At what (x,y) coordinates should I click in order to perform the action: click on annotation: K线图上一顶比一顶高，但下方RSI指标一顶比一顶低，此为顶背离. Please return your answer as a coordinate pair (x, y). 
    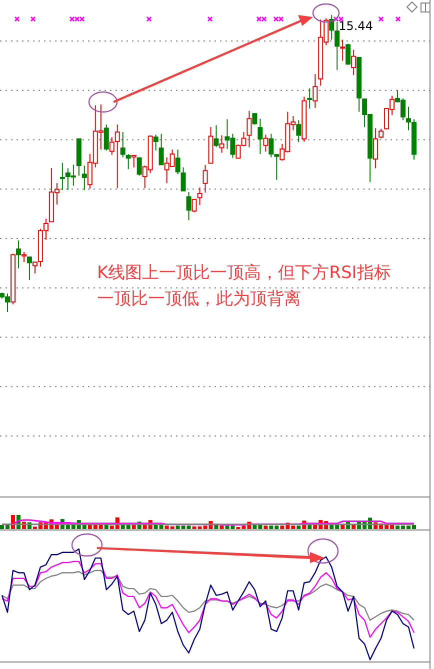
    Looking at the image, I should click on (244, 286).